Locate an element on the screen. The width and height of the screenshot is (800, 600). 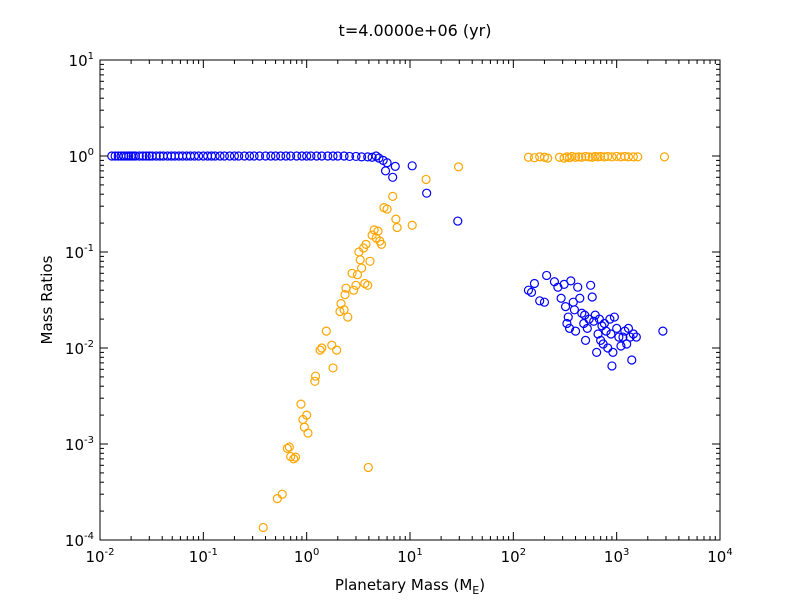
y-tick-exponent: -4 is located at coordinates (89, 536).